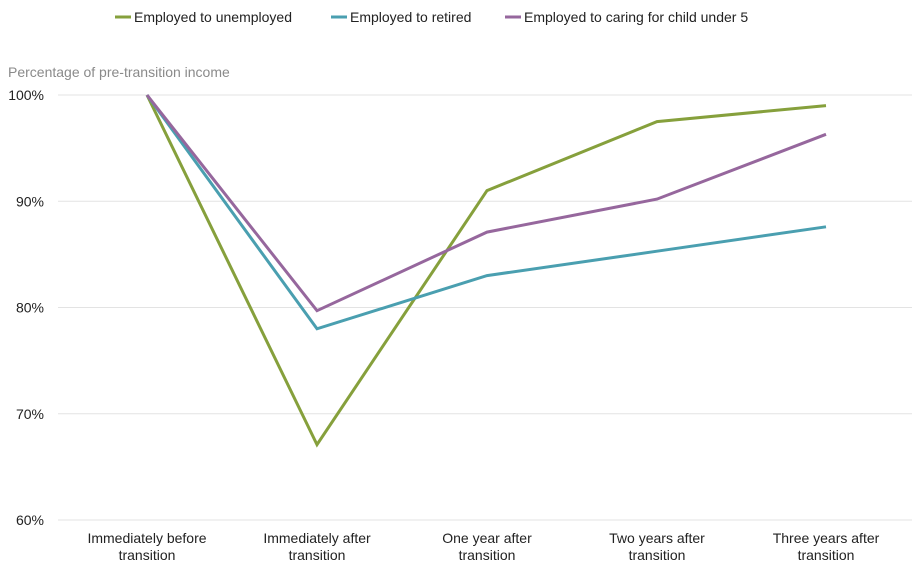 The width and height of the screenshot is (913, 574). What do you see at coordinates (30, 520) in the screenshot?
I see `y-tick-label: 60%` at bounding box center [30, 520].